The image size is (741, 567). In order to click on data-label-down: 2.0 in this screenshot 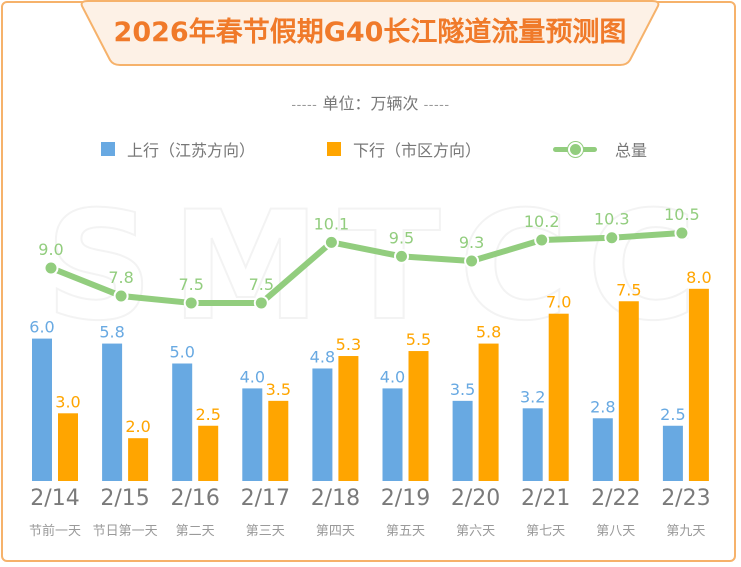, I will do `click(137, 426)`.